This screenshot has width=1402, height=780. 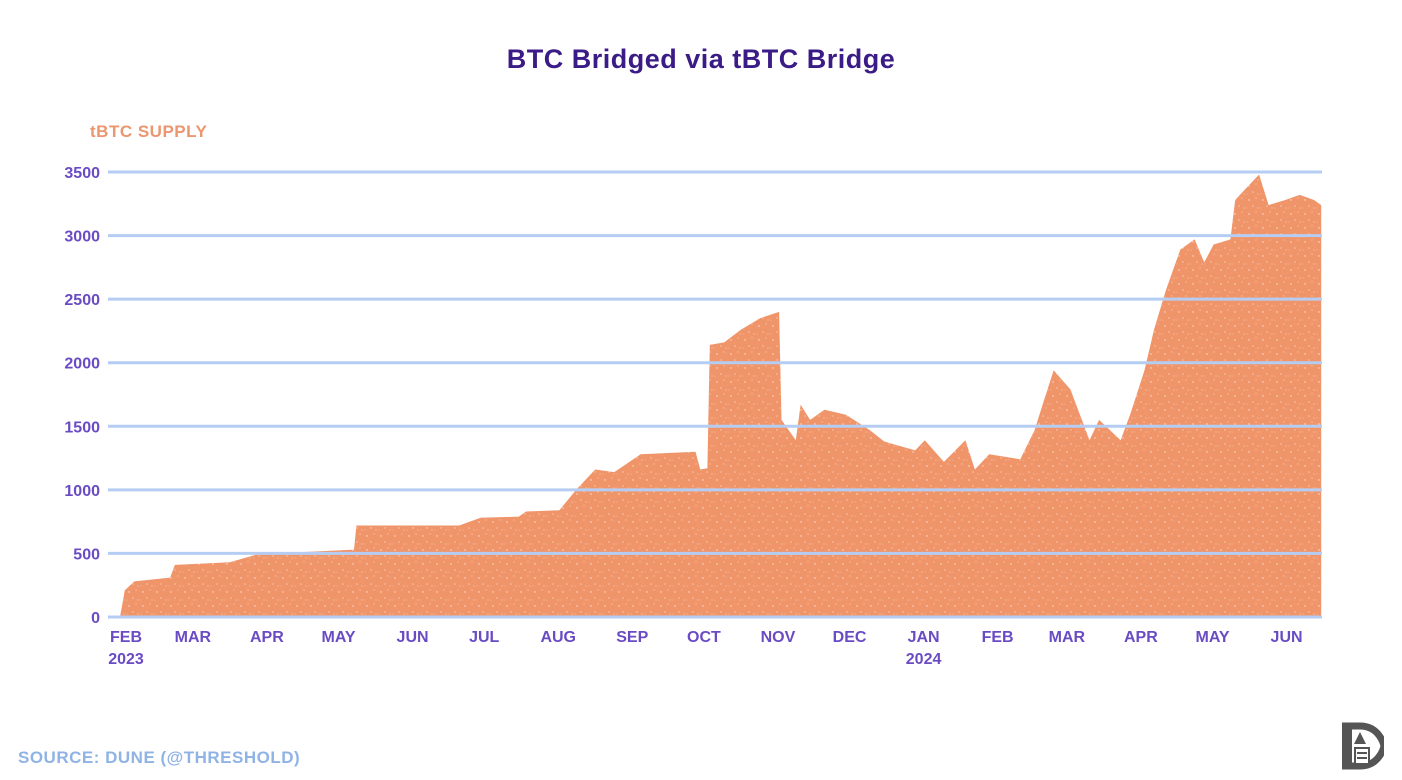 I want to click on y-tick-label: 3000, so click(x=82, y=237).